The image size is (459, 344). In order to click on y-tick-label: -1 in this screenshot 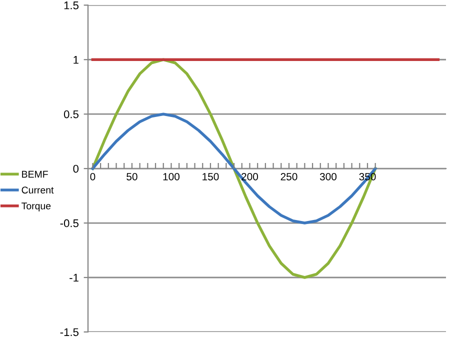, I will do `click(74, 278)`.